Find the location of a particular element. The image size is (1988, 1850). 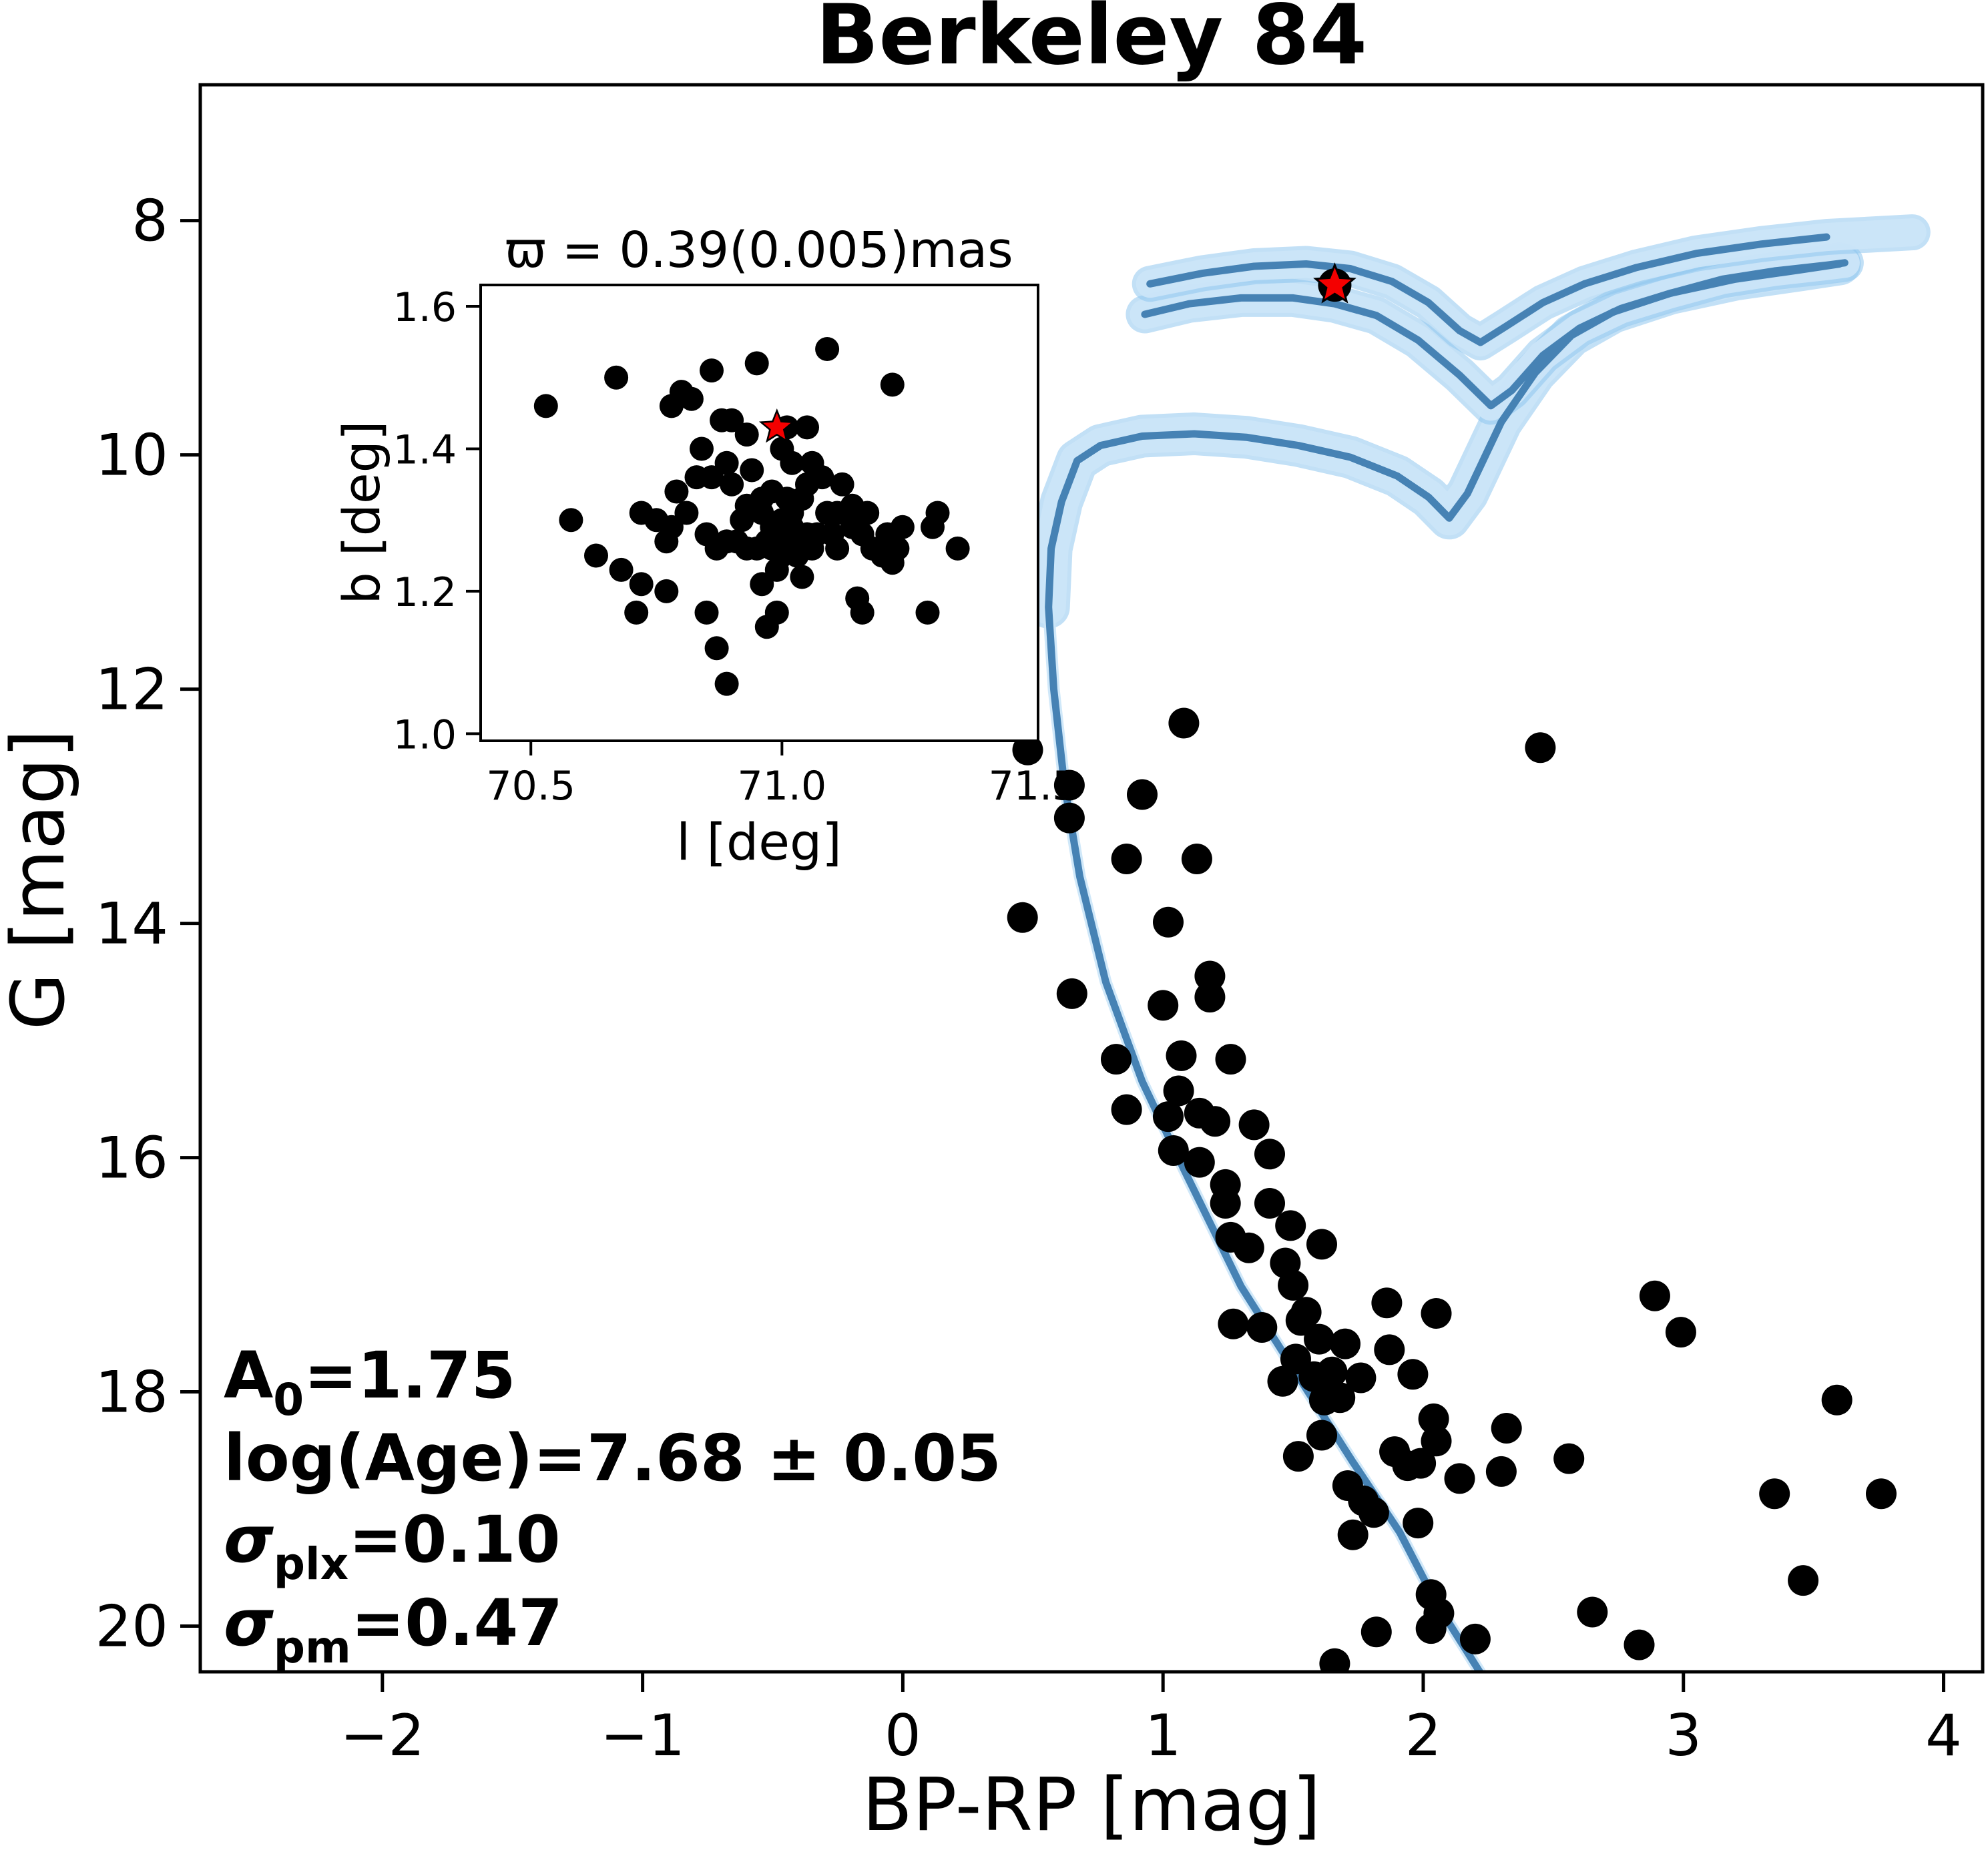

inset-x-tick-label: 71.0 is located at coordinates (782, 787).